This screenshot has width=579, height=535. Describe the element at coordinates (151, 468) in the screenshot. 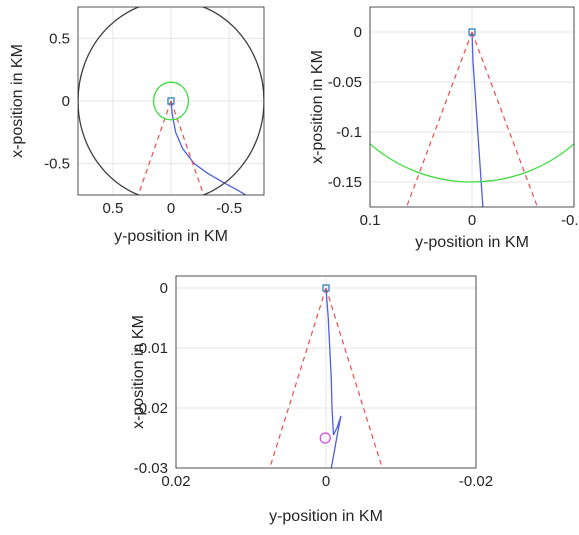

I see `y-tick-label: -0.03` at that location.